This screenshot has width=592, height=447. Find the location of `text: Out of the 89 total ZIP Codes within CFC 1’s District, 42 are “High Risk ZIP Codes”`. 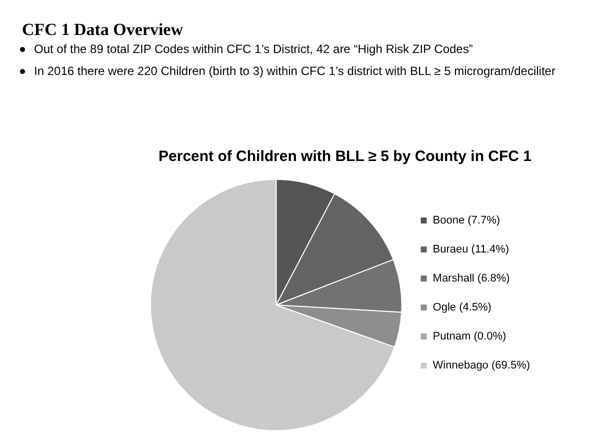

text: Out of the 89 total ZIP Codes within CFC 1’s District, 42 are “High Risk ZIP Codes” is located at coordinates (253, 49).